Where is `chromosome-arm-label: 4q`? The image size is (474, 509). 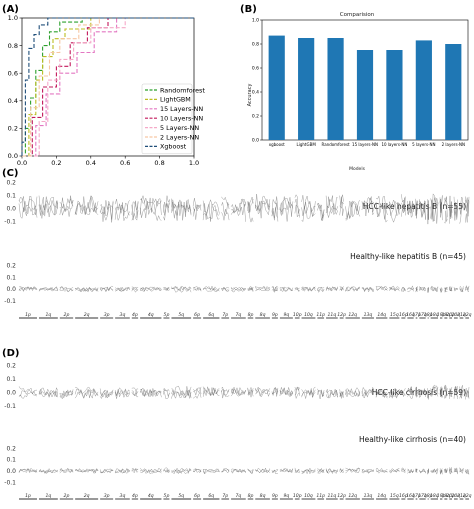
chromosome-arm-label: 4q is located at coordinates (151, 496).